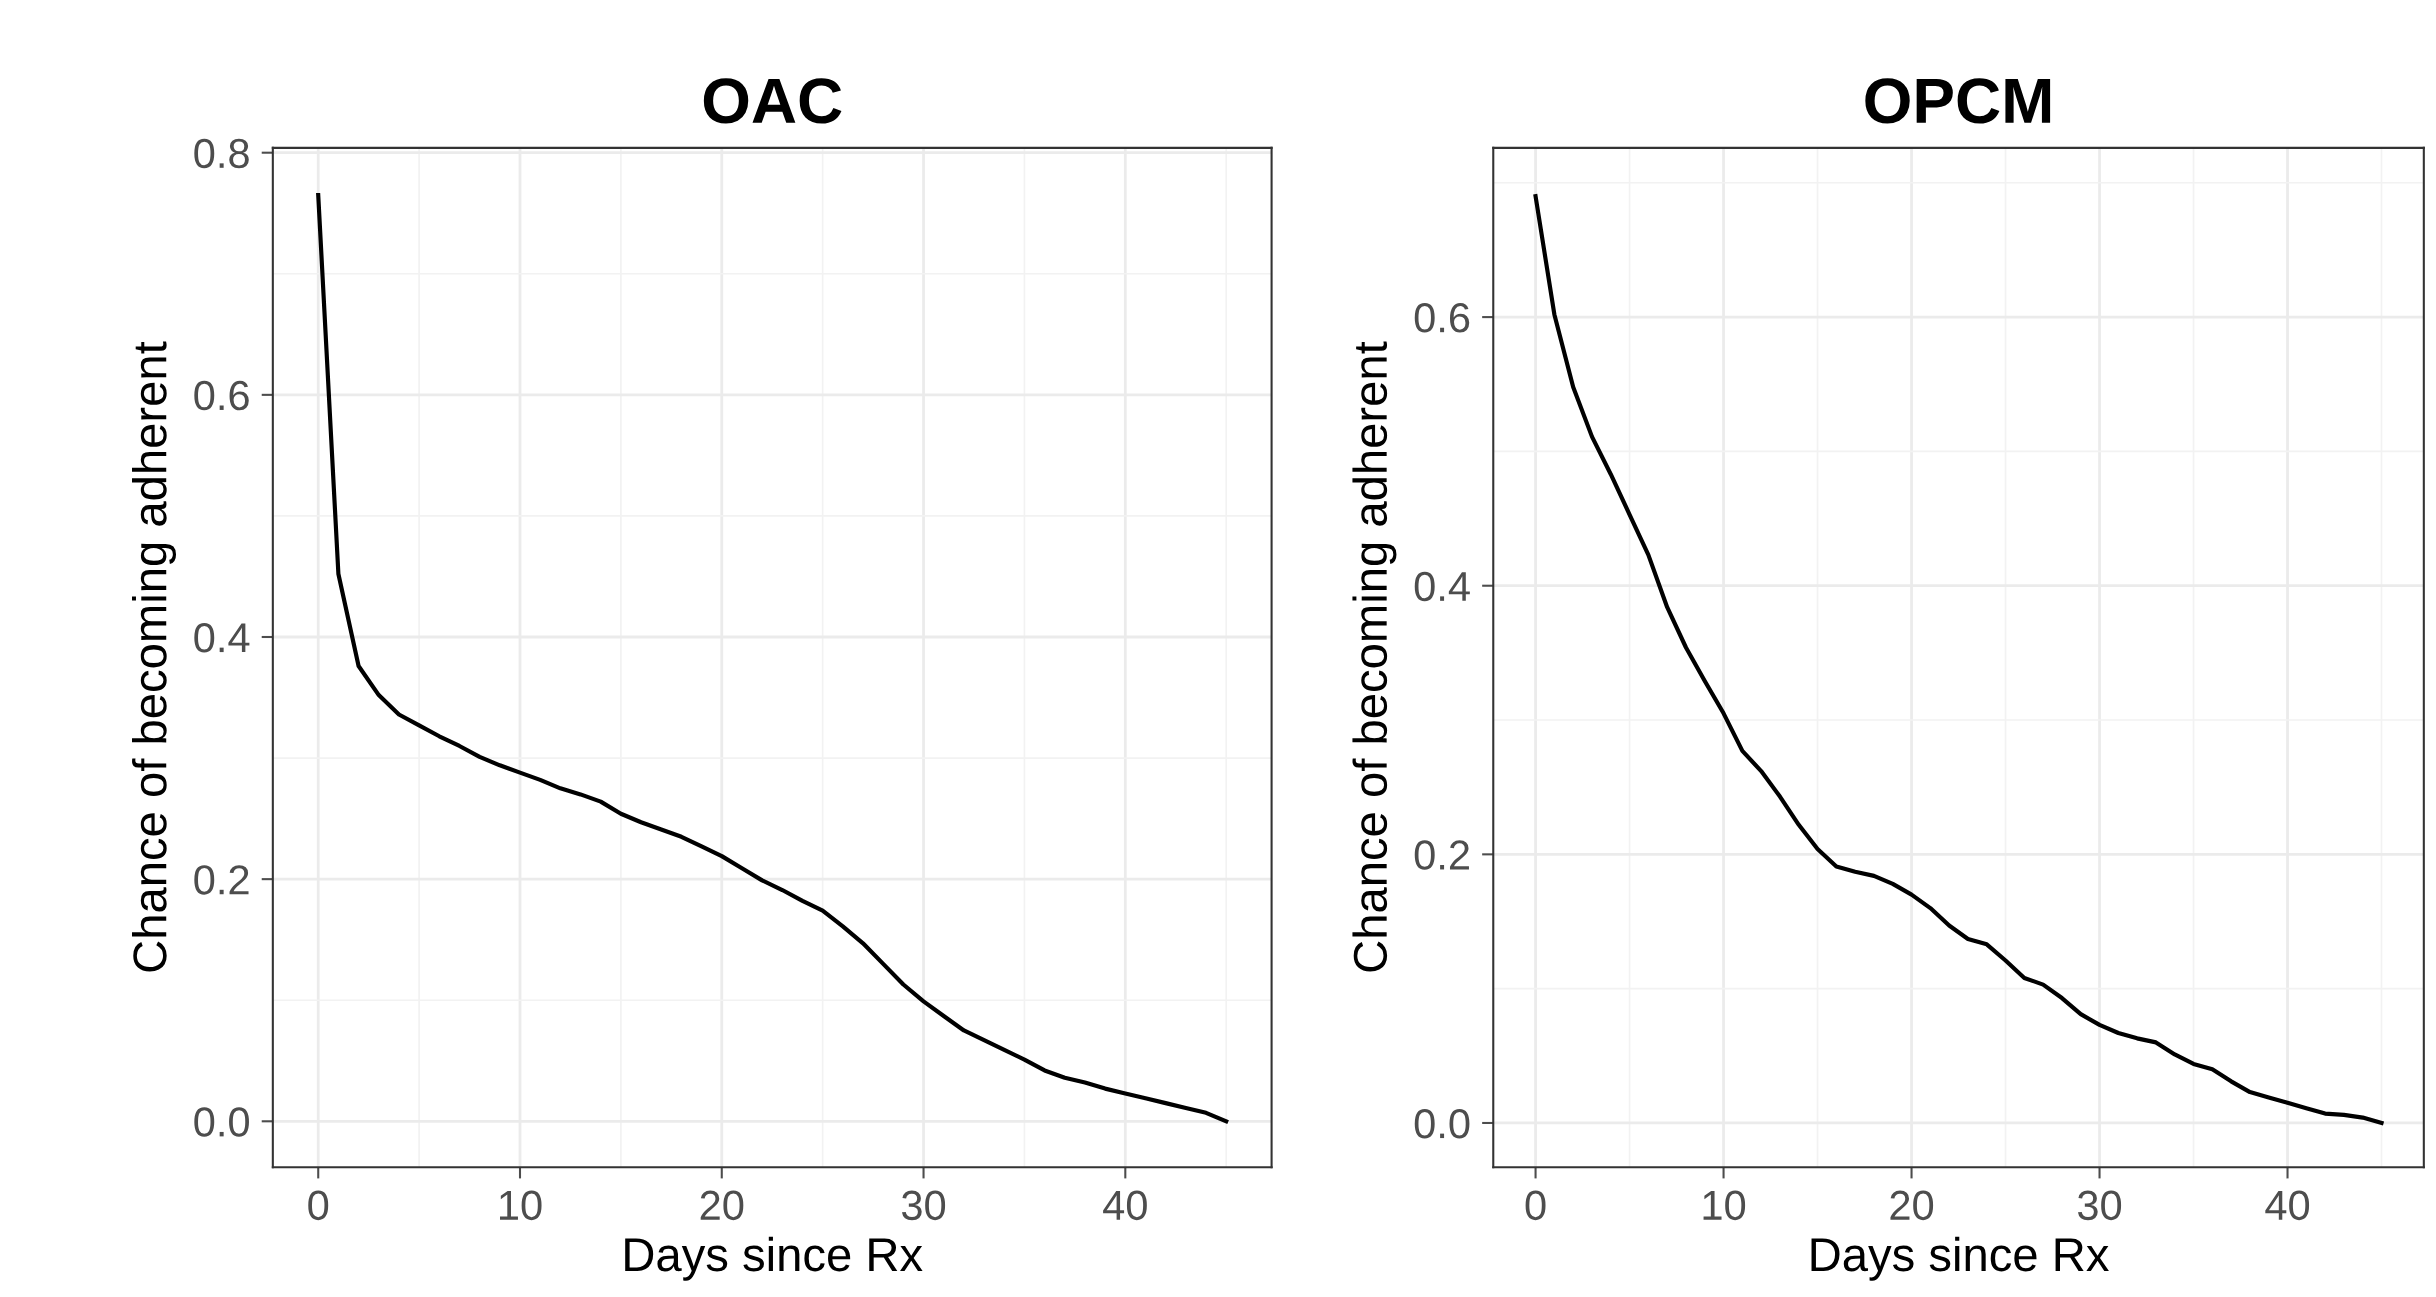  What do you see at coordinates (1958, 101) in the screenshot?
I see `chart-title: OPCM` at bounding box center [1958, 101].